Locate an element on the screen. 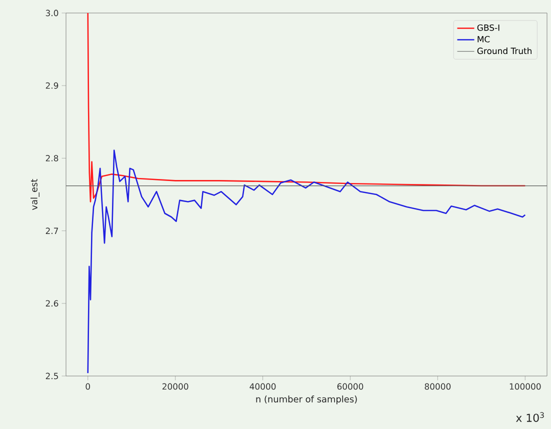 The width and height of the screenshot is (551, 429). y-tick-label: 2.5 is located at coordinates (52, 376).